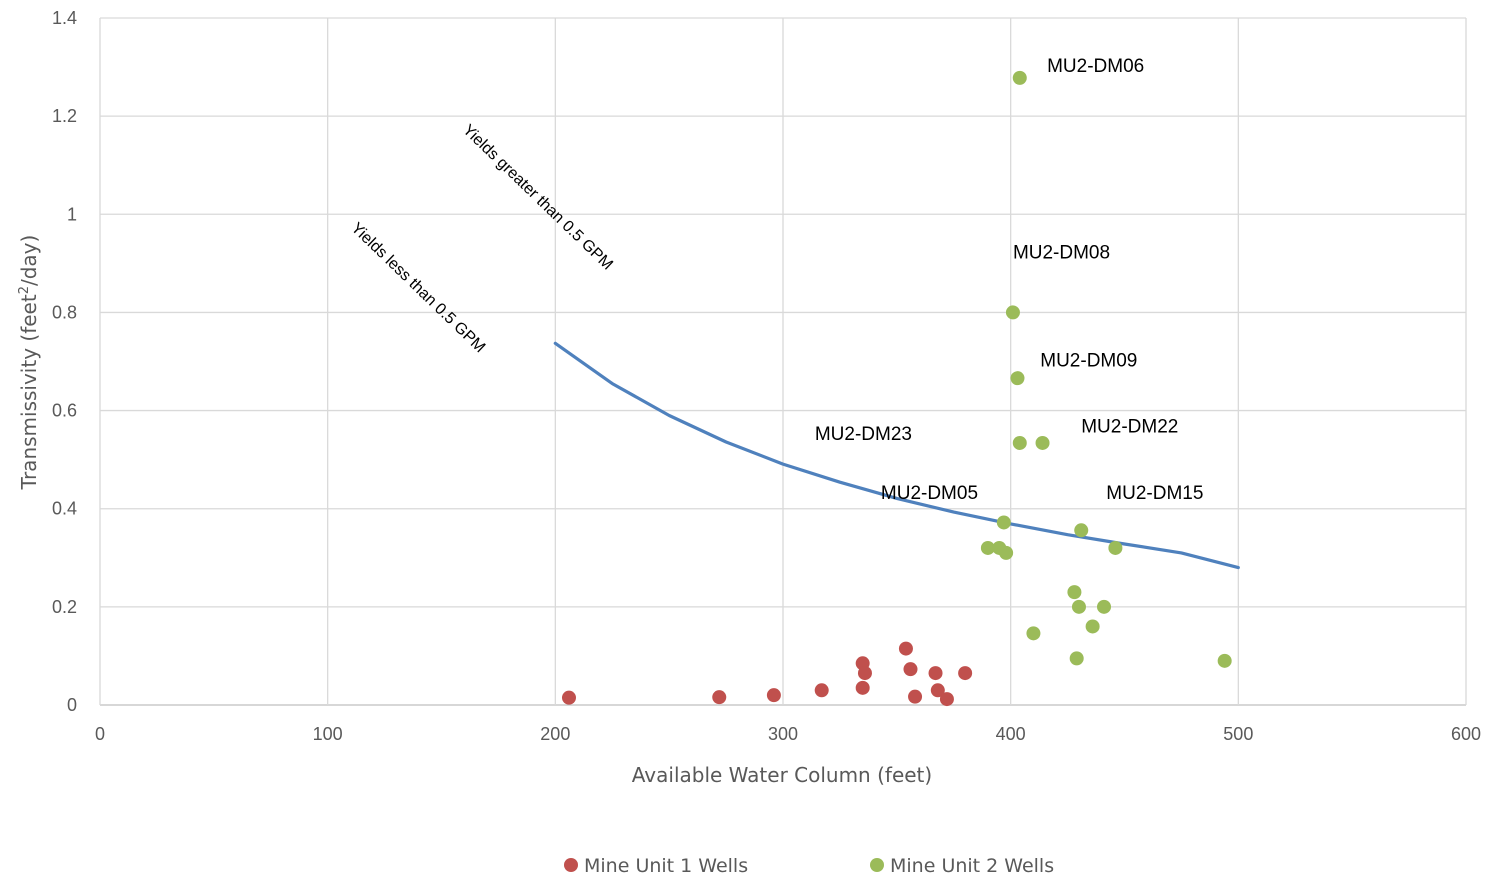  Describe the element at coordinates (64, 116) in the screenshot. I see `y-tick-label: 1.2` at that location.